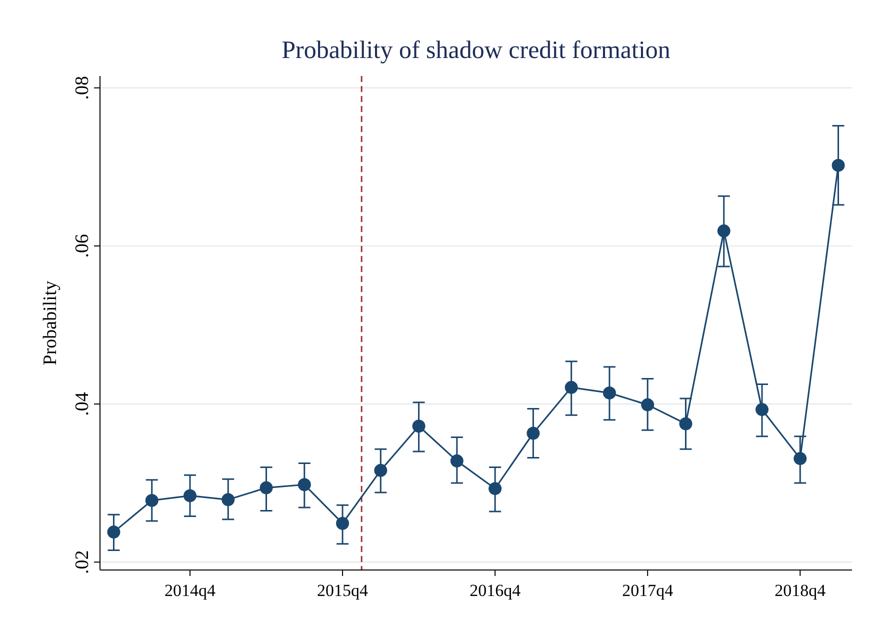 This screenshot has height=640, width=870. Describe the element at coordinates (190, 590) in the screenshot. I see `x-tick-label: 2014q4` at that location.